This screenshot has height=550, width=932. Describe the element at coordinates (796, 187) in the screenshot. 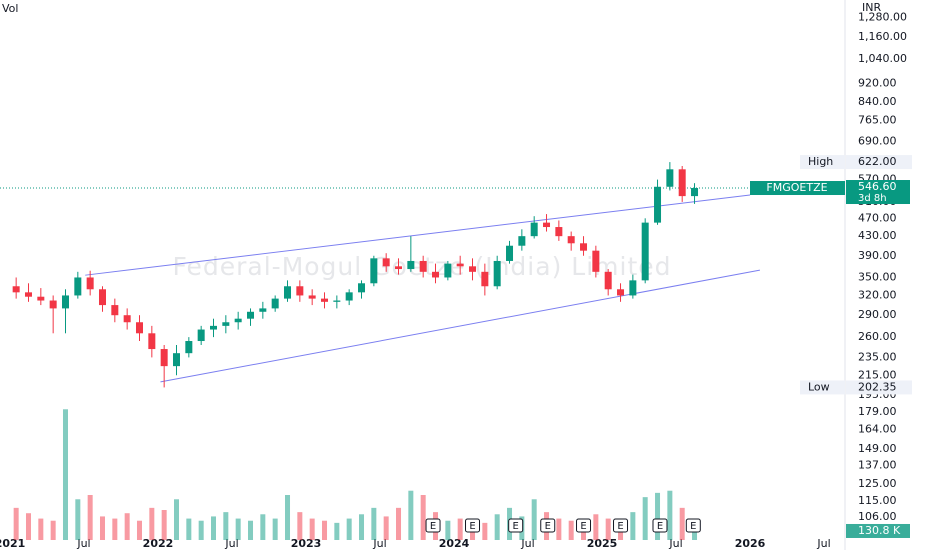

I see `symbol-label: FMGOETZE` at that location.